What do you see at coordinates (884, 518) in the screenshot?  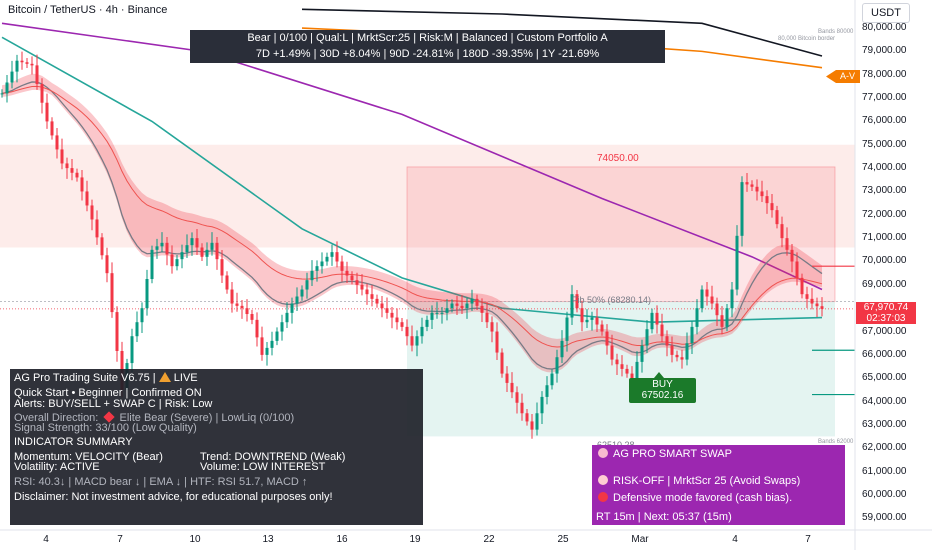 I see `price-tick-label: 59,000.00` at bounding box center [884, 518].